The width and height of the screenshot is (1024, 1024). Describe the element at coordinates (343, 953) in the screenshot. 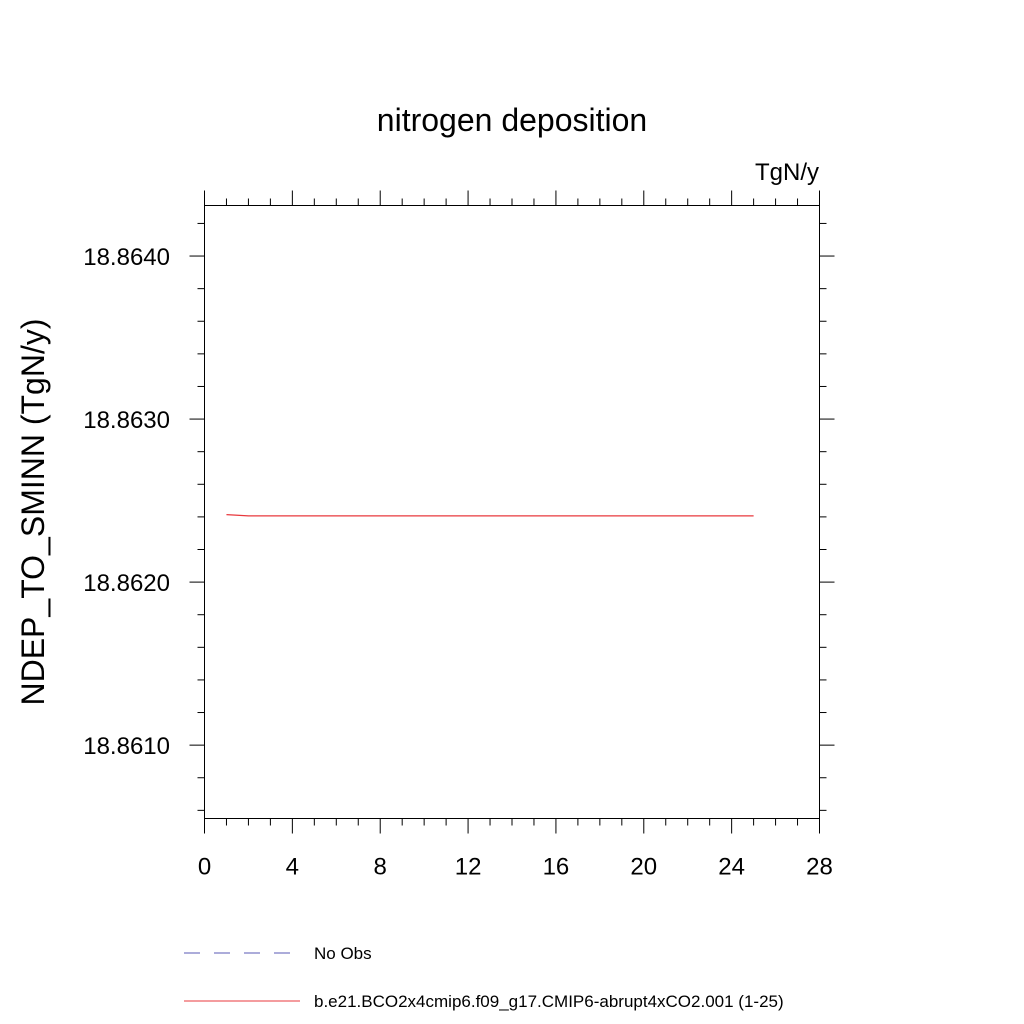

I see `legend-label-no-obs: No Obs` at that location.